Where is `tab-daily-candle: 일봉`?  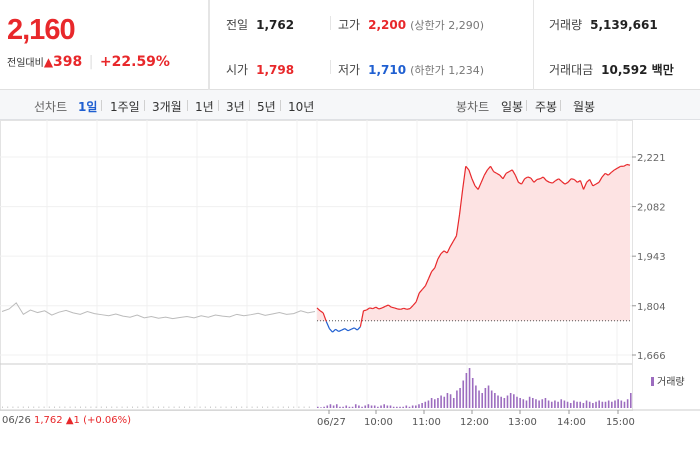
tab-daily-candle: 일봉 is located at coordinates (512, 107).